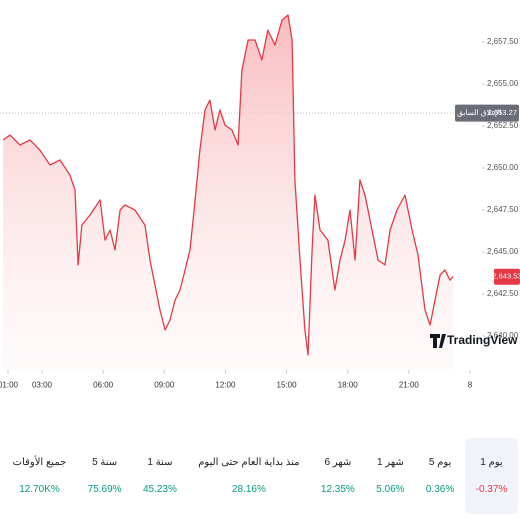 Image resolution: width=520 pixels, height=520 pixels. I want to click on period-label: 1 يوم, so click(491, 462).